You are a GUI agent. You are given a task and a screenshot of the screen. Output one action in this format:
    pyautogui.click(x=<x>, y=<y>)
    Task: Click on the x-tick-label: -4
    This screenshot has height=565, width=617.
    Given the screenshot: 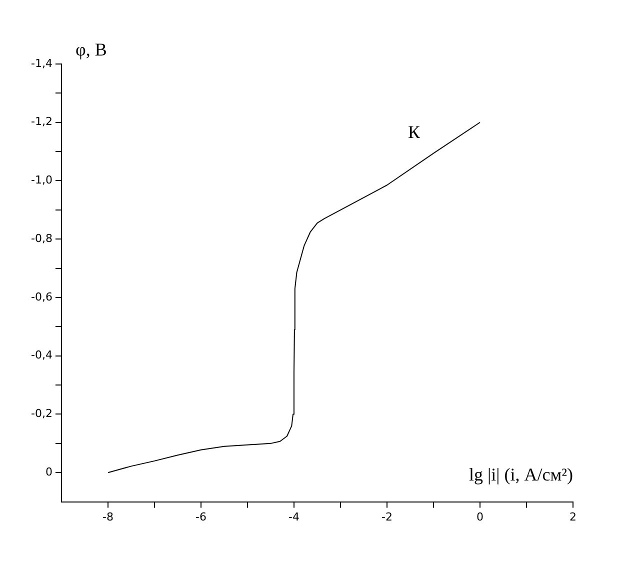 What is the action you would take?
    pyautogui.click(x=294, y=517)
    